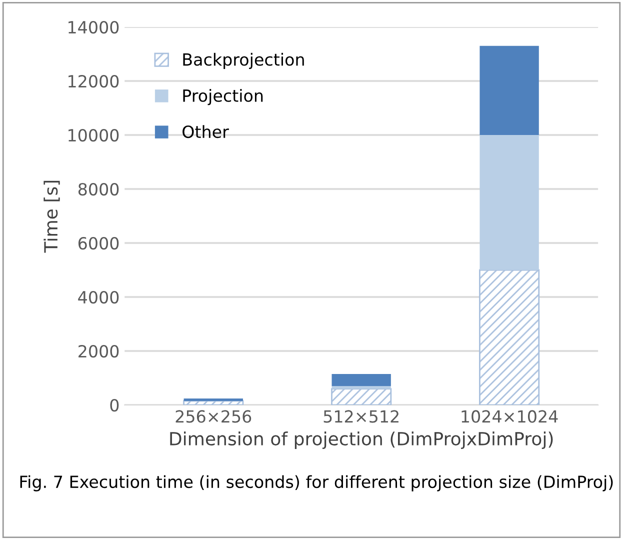  I want to click on x-tick-label: 512×512, so click(361, 416).